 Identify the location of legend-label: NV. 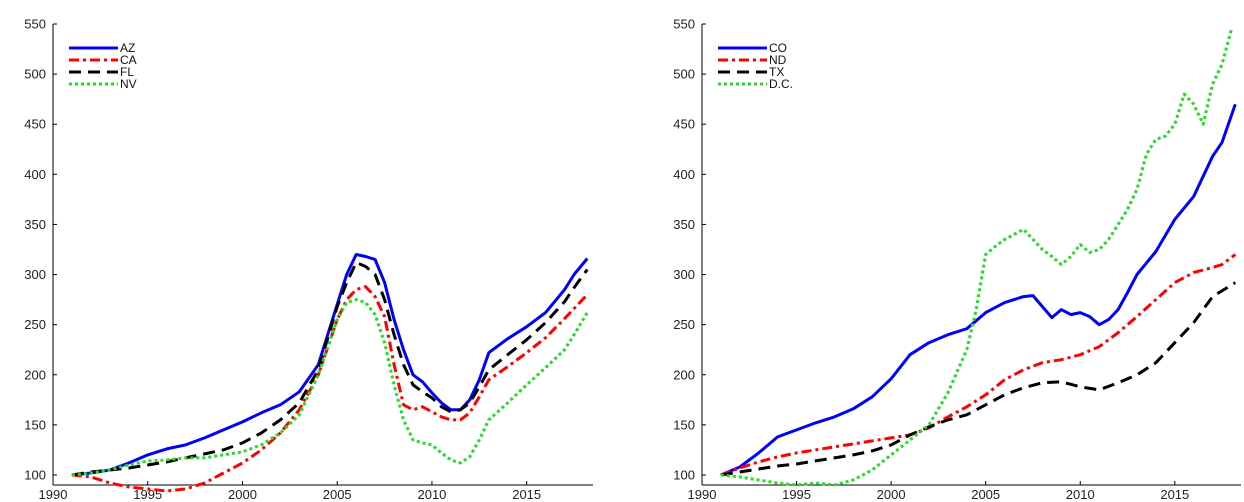
(128, 84).